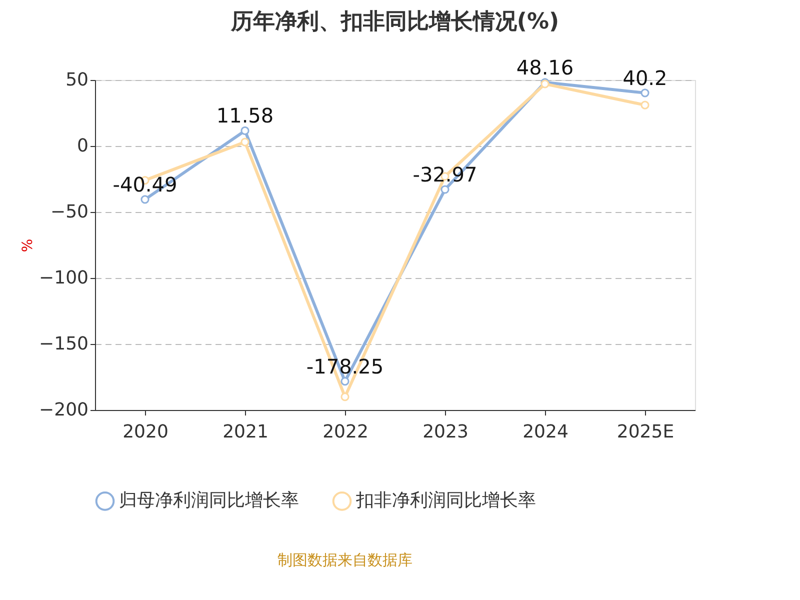 Image resolution: width=800 pixels, height=600 pixels. Describe the element at coordinates (28, 245) in the screenshot. I see `y-axis-title: %` at that location.